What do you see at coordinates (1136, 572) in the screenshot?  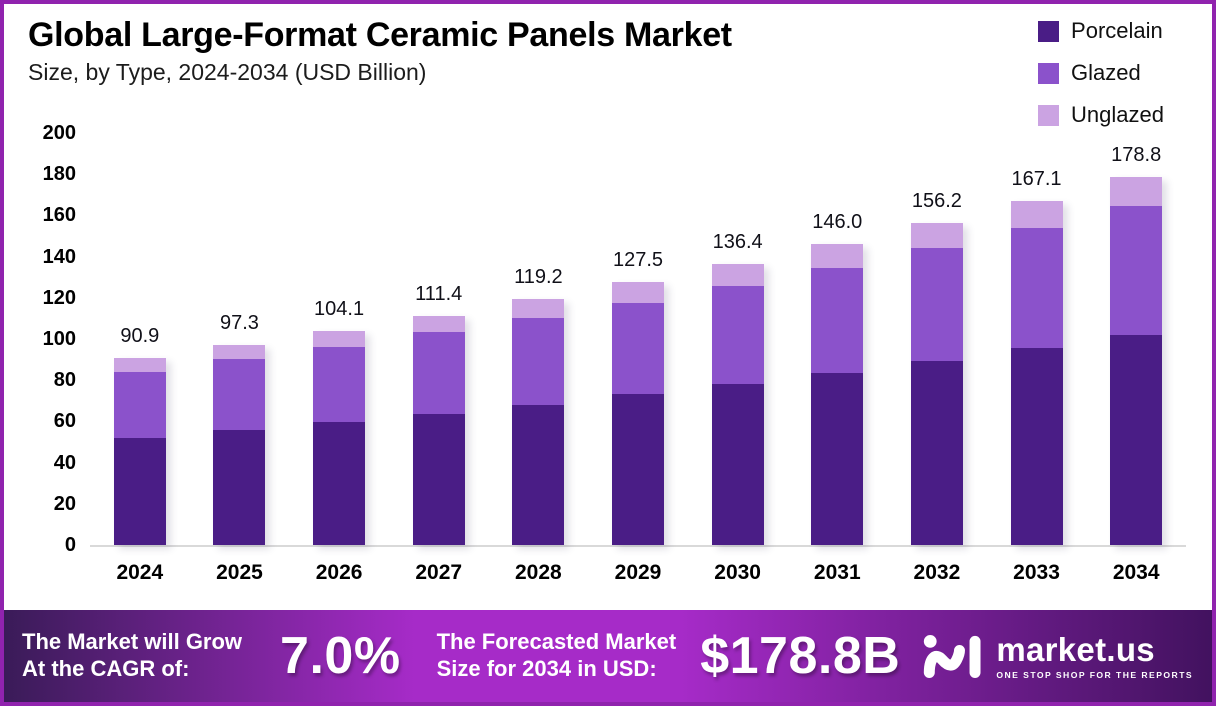 I see `x-axis-tick-label: 2034` at bounding box center [1136, 572].